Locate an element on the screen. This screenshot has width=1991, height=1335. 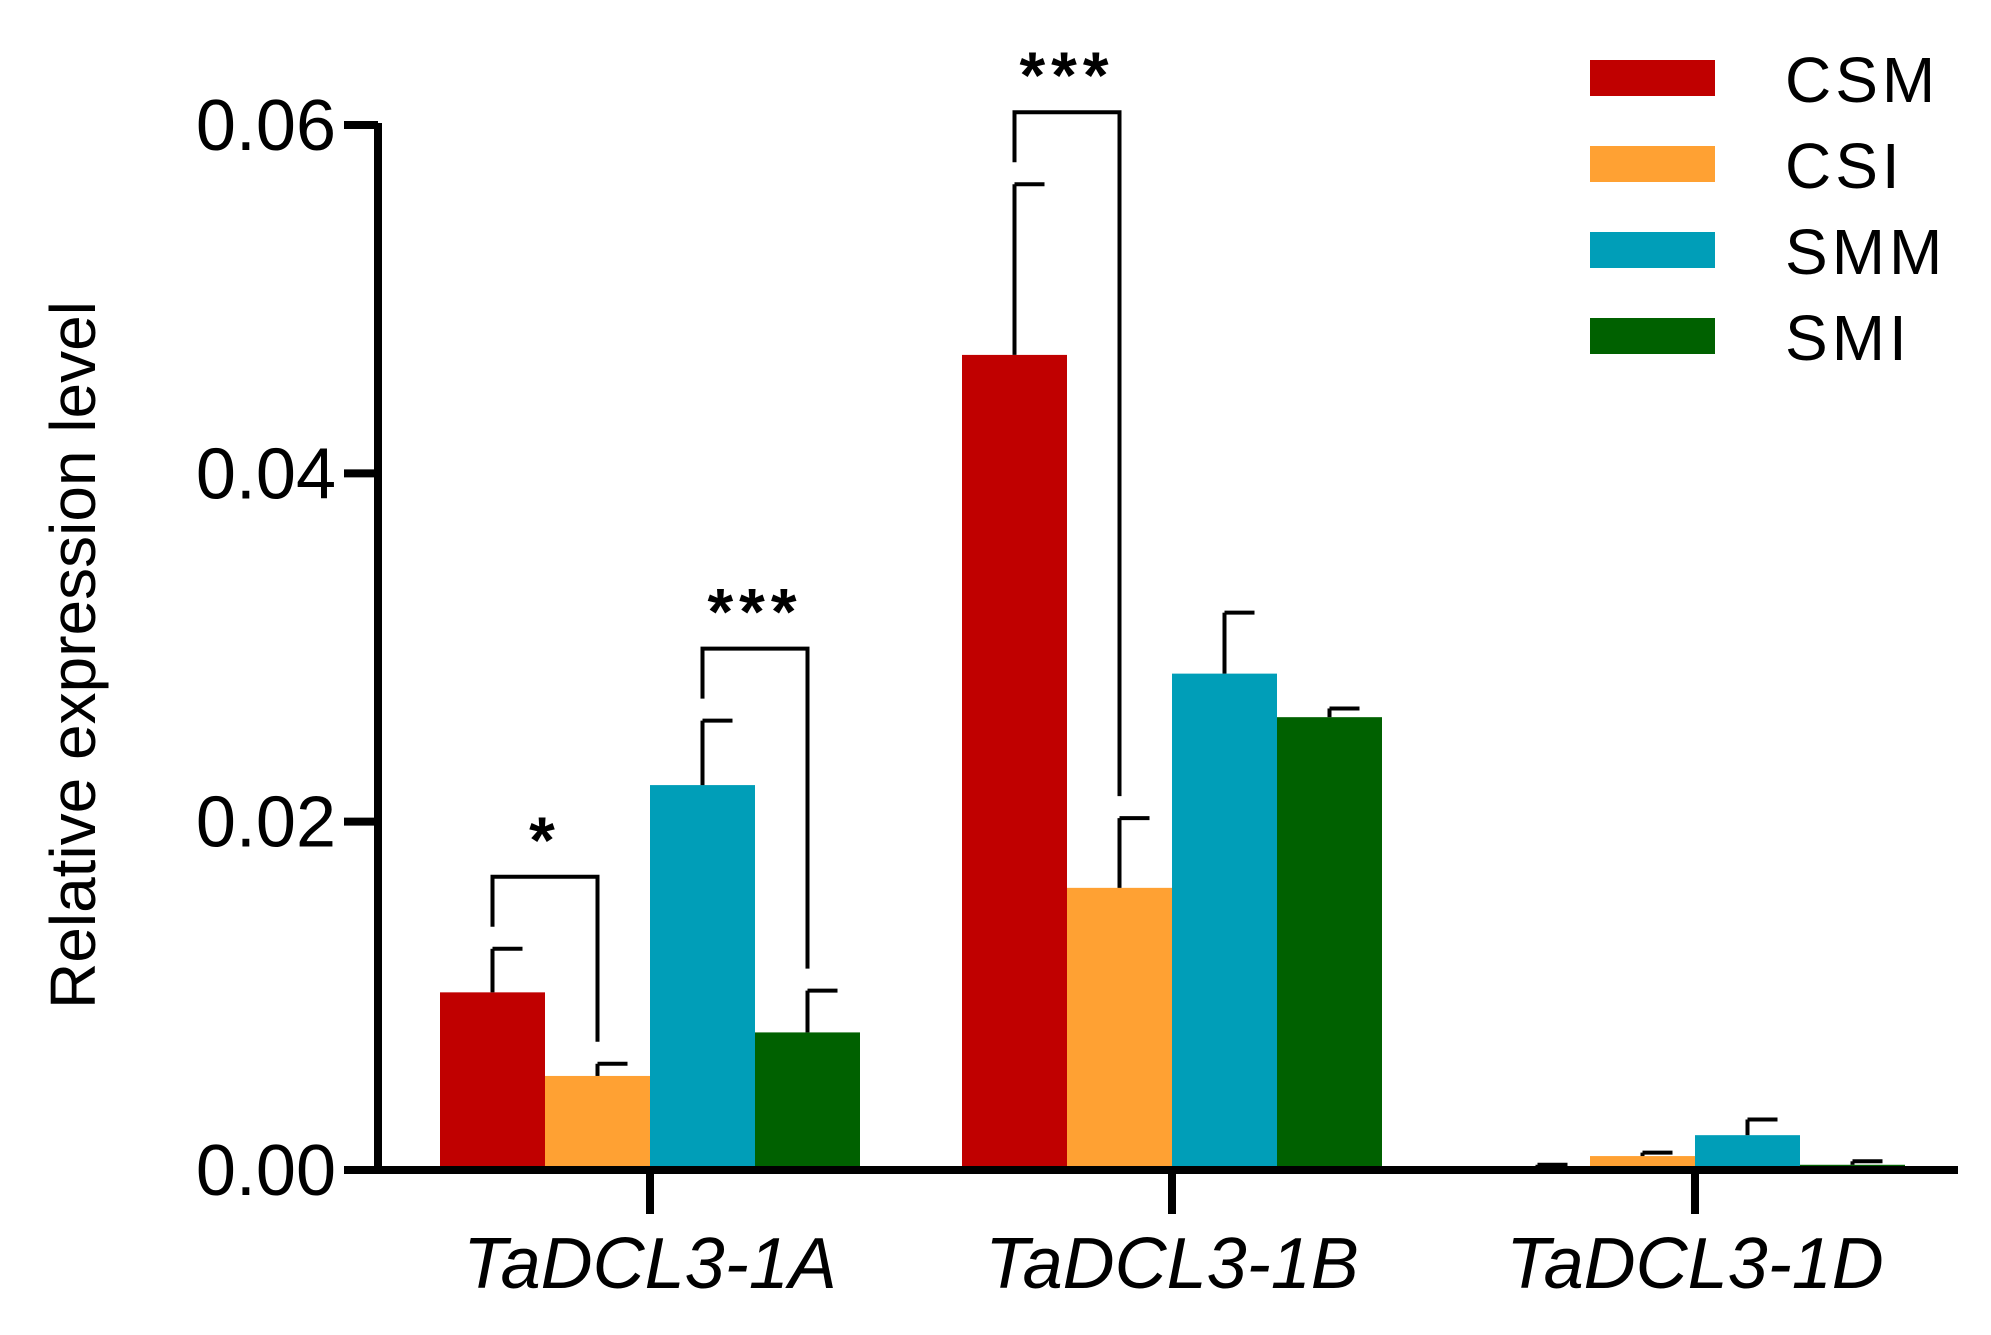
legend-swatch-csm is located at coordinates (1652, 78).